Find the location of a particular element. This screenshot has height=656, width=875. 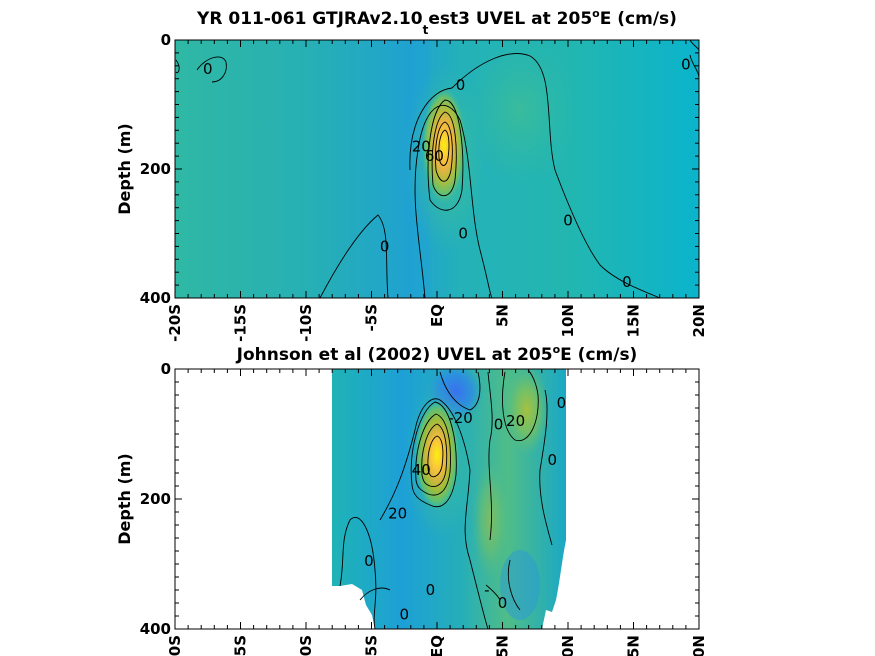

contour-label: - is located at coordinates (486, 590).